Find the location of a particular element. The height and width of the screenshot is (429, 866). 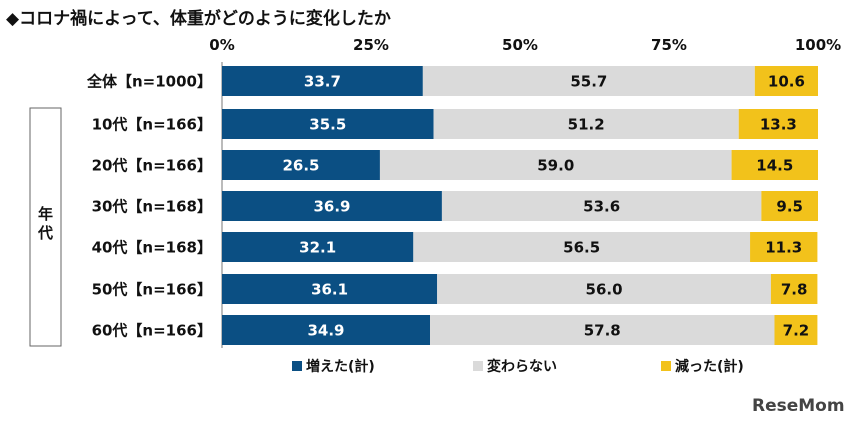

category-label: 20代【n=166】 is located at coordinates (152, 166).